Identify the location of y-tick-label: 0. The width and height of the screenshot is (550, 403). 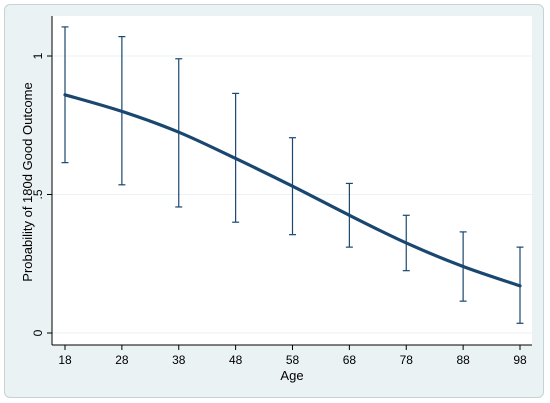
(38, 332).